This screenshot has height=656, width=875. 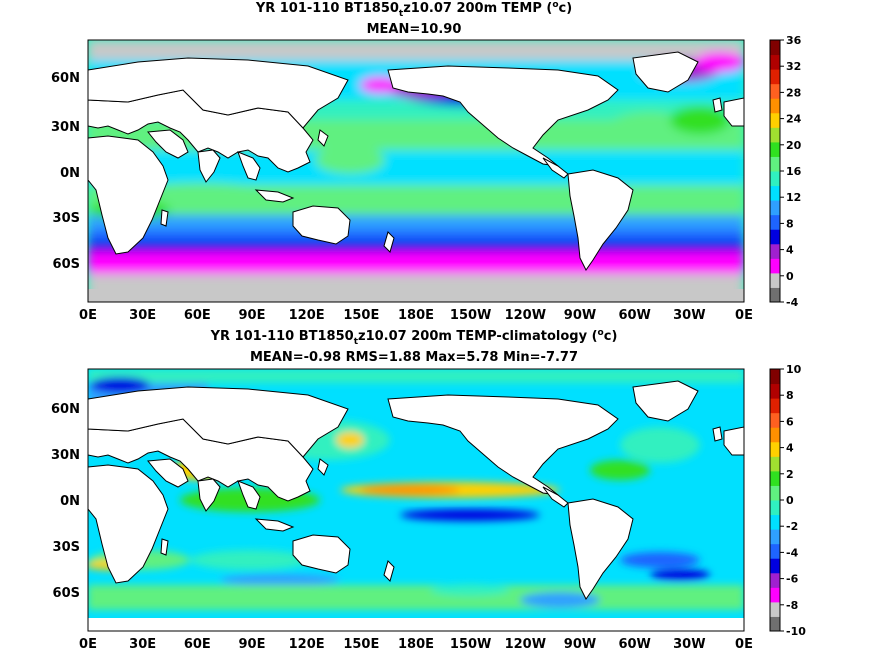 What do you see at coordinates (790, 421) in the screenshot?
I see `colorbar-tick-label: 6` at bounding box center [790, 421].